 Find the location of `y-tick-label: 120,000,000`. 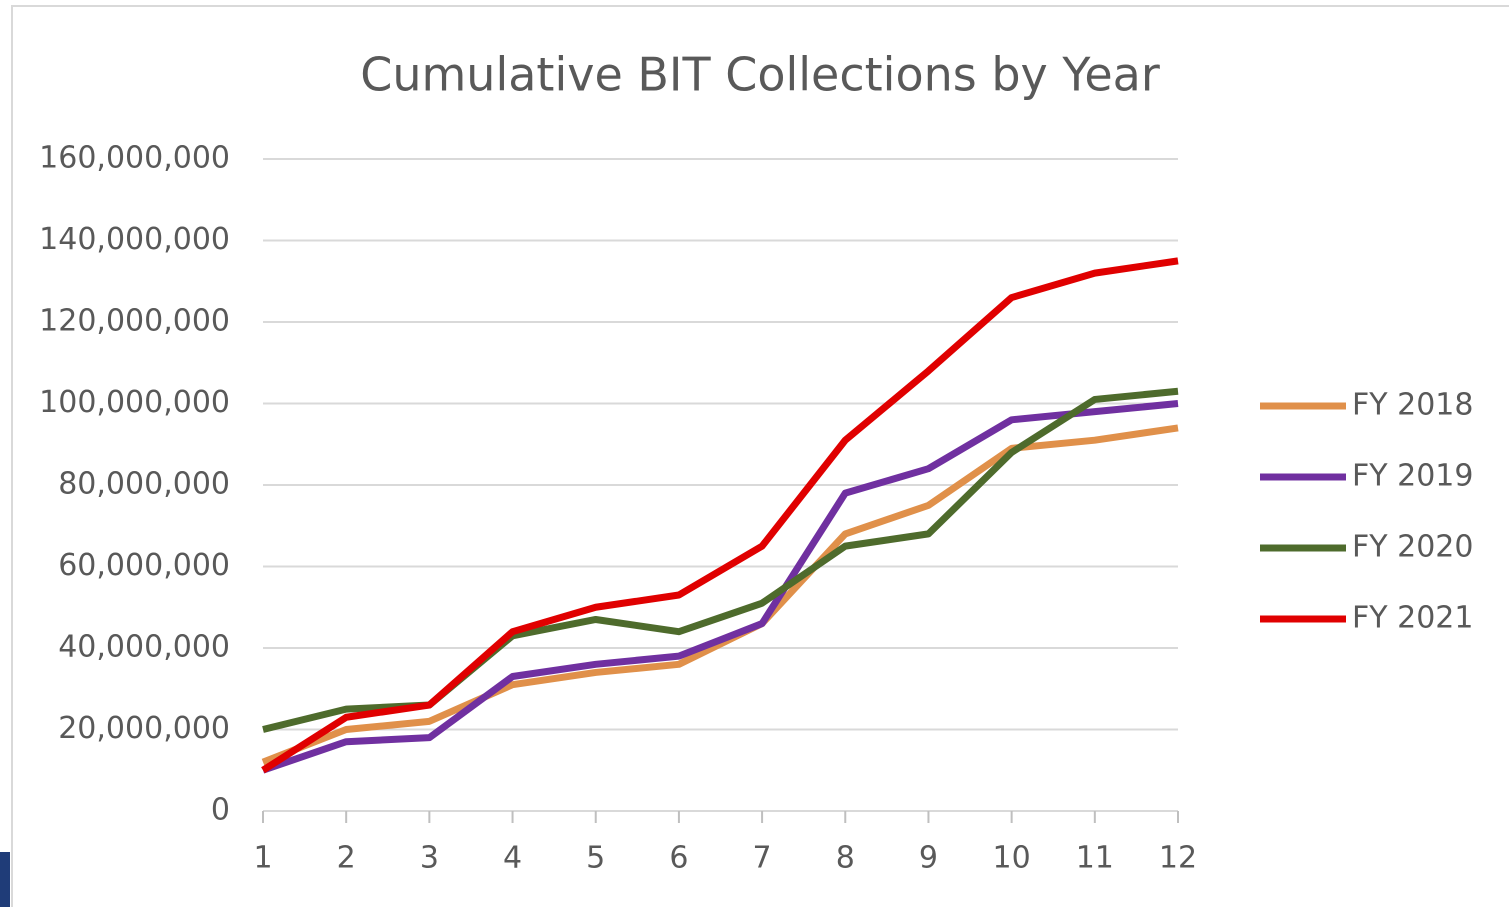

y-tick-label: 120,000,000 is located at coordinates (134, 321).